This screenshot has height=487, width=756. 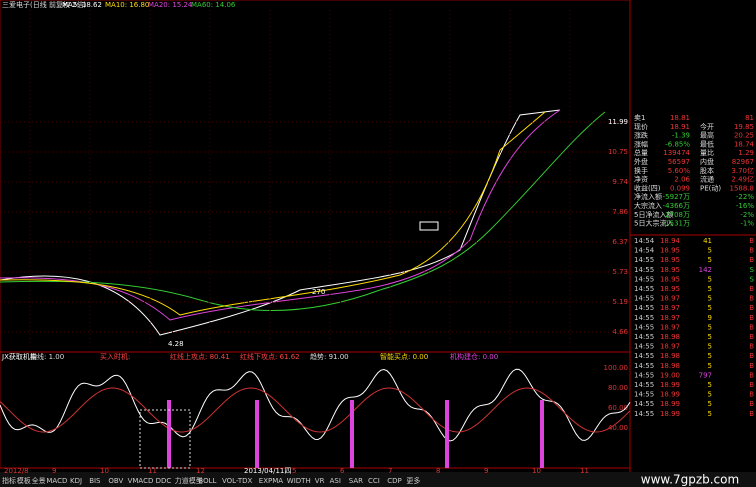 I want to click on quote-cell: -4366万, so click(x=676, y=206).